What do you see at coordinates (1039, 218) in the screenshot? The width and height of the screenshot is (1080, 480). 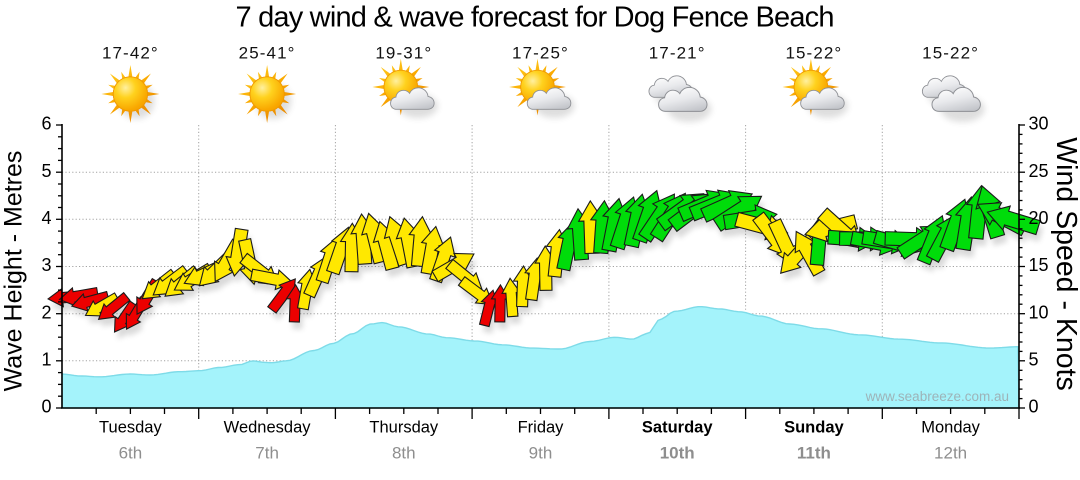 I see `svg-text: 20` at bounding box center [1039, 218].